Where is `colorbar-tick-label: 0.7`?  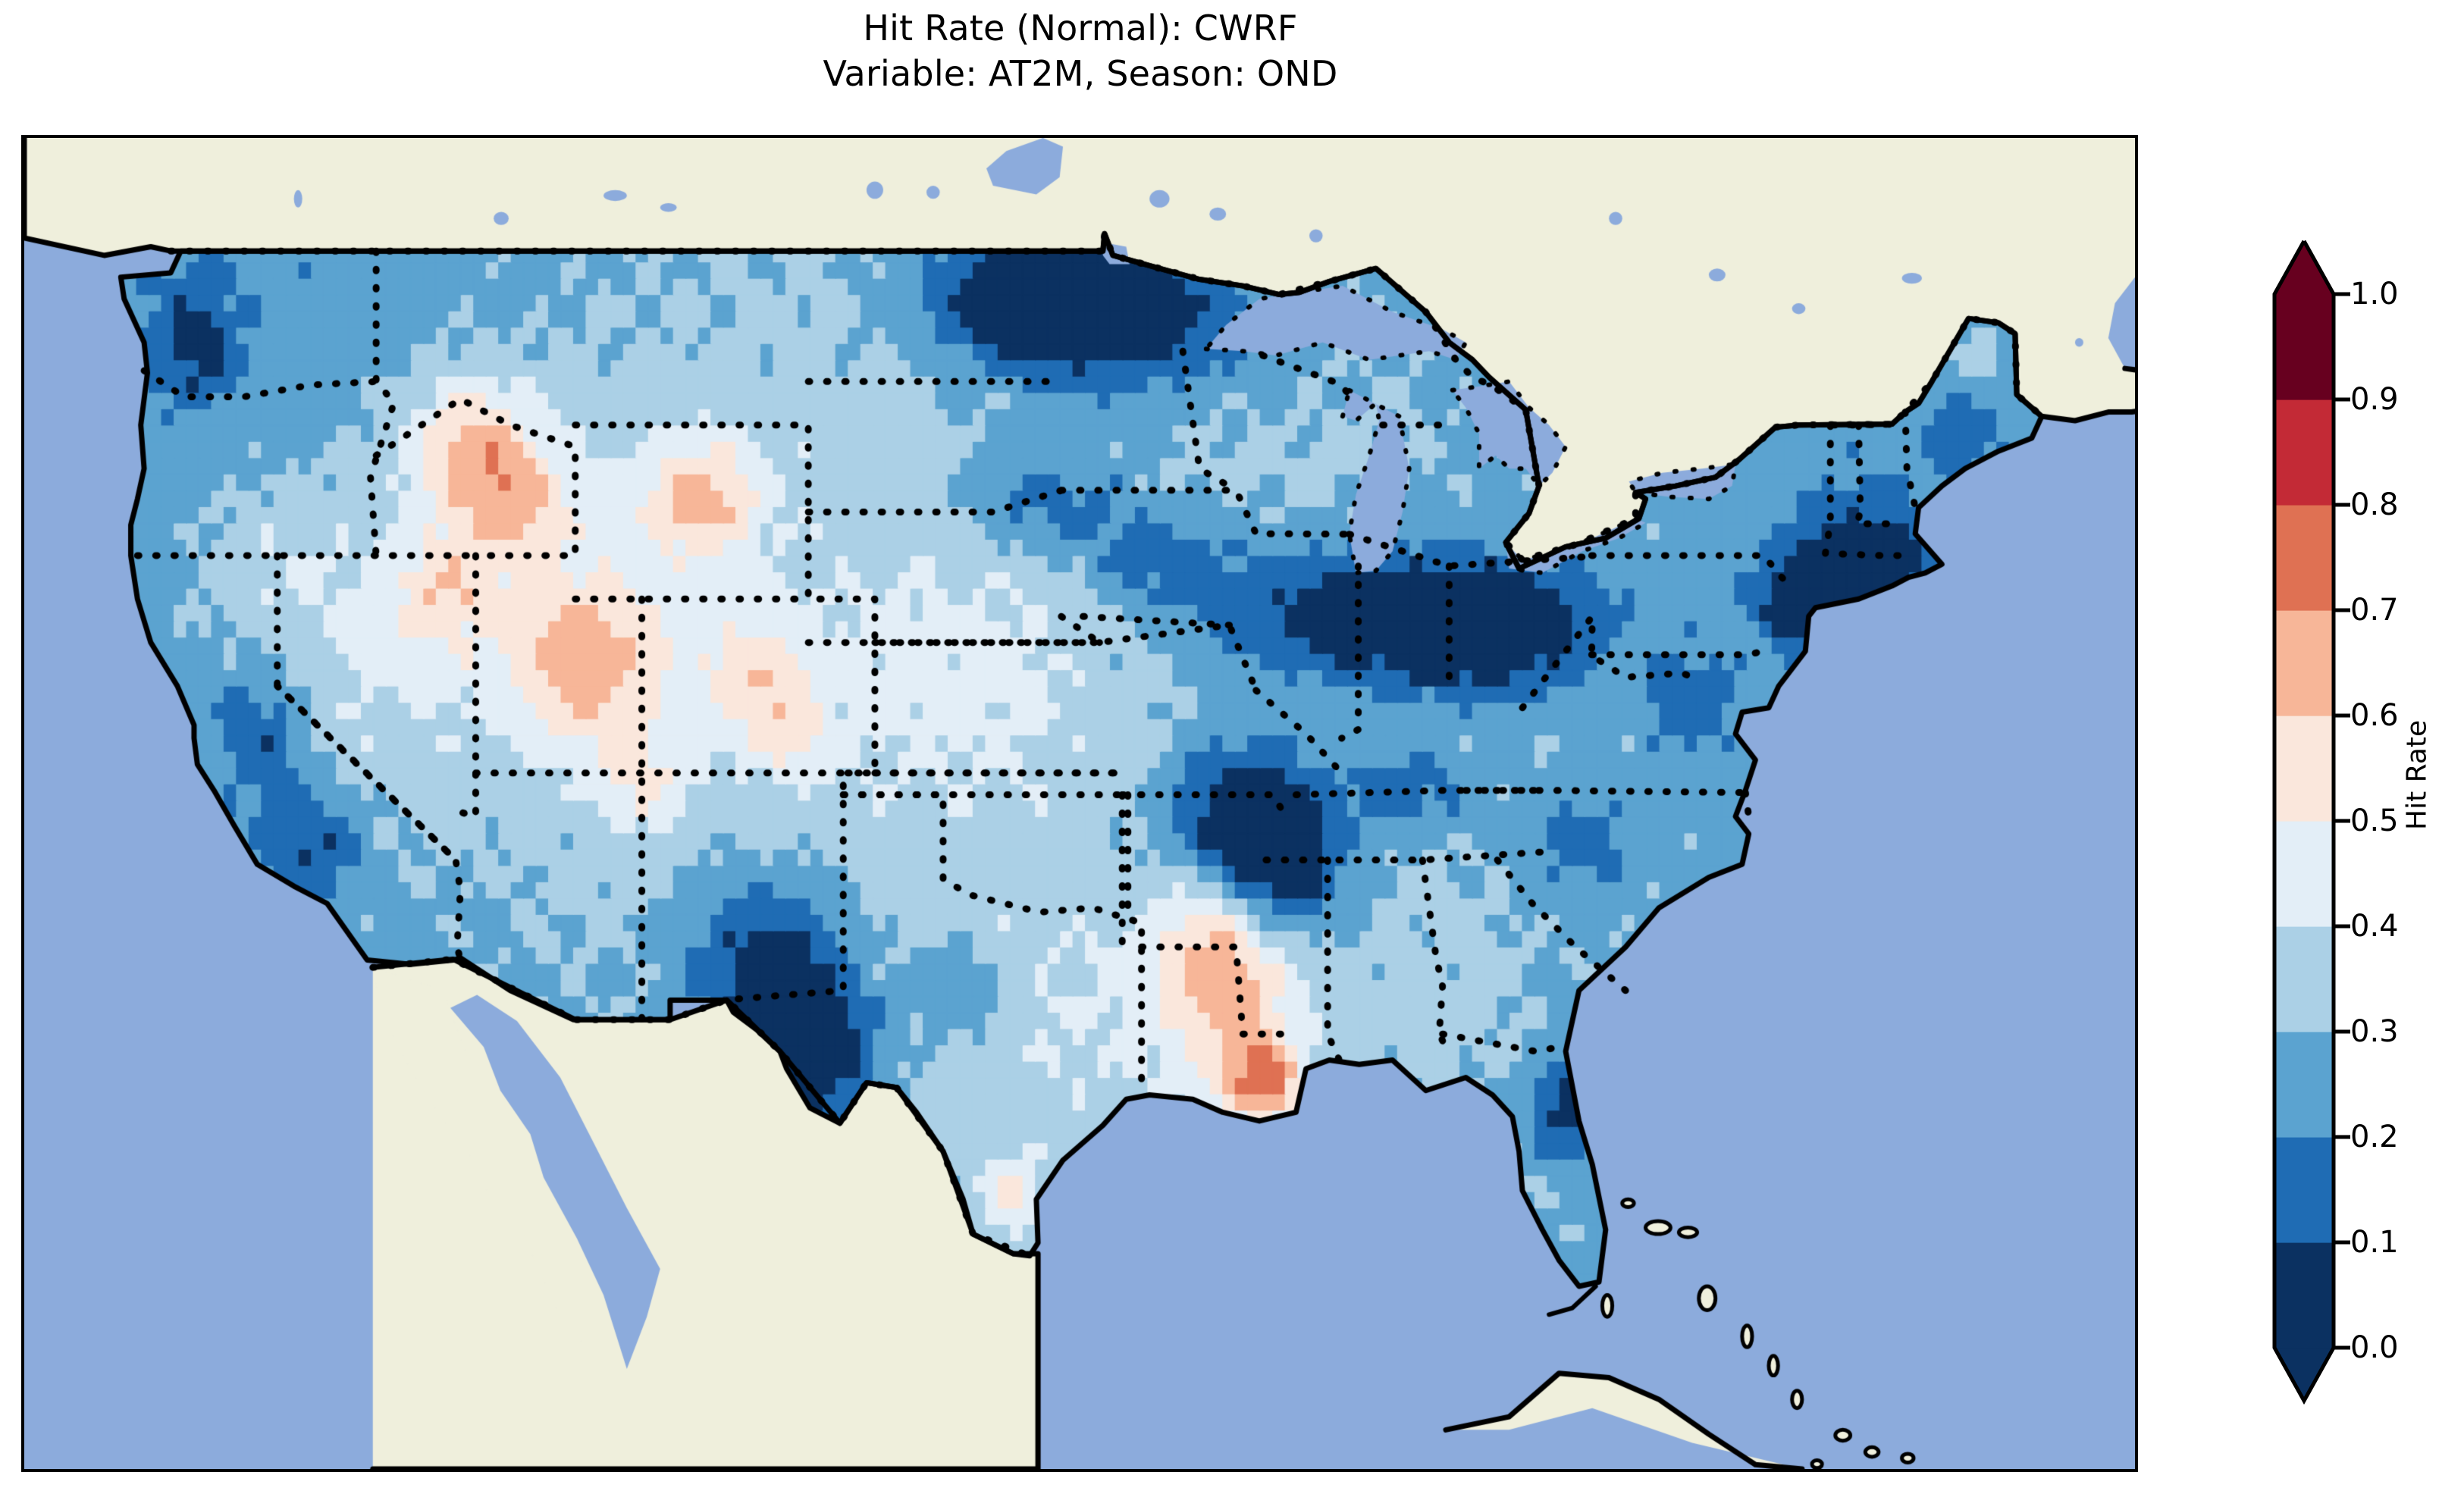
colorbar-tick-label: 0.7 is located at coordinates (2374, 610).